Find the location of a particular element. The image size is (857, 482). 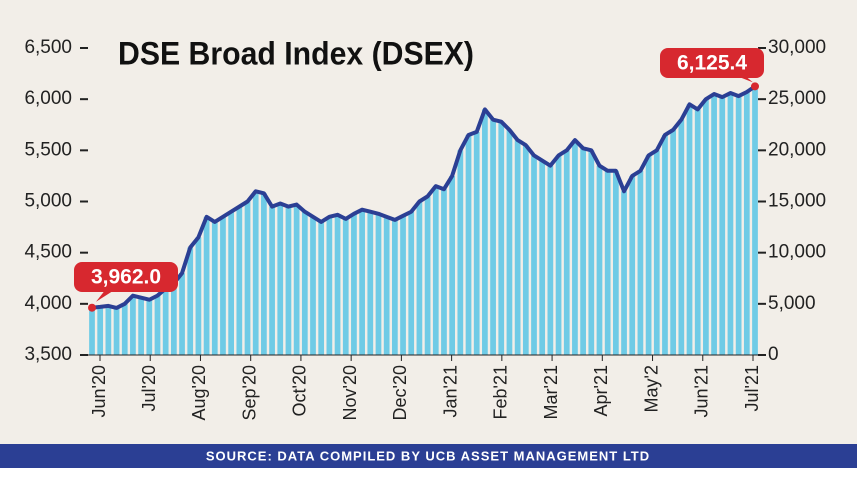

y-tick-label: 6,500 is located at coordinates (48, 47).